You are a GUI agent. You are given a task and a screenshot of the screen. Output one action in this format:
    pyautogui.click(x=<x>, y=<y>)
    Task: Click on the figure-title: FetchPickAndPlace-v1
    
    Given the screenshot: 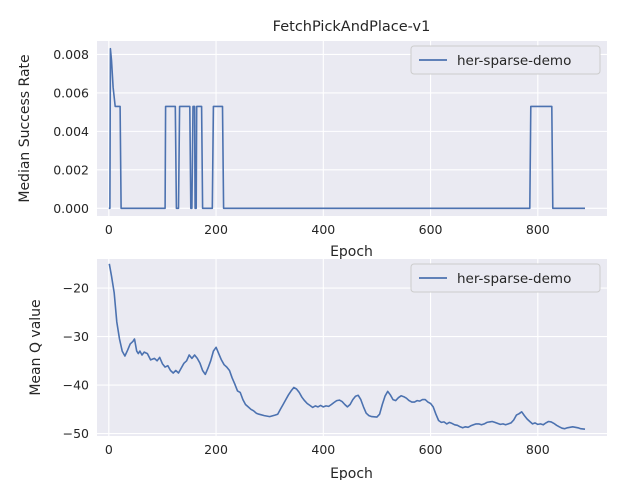 What is the action you would take?
    pyautogui.click(x=352, y=27)
    